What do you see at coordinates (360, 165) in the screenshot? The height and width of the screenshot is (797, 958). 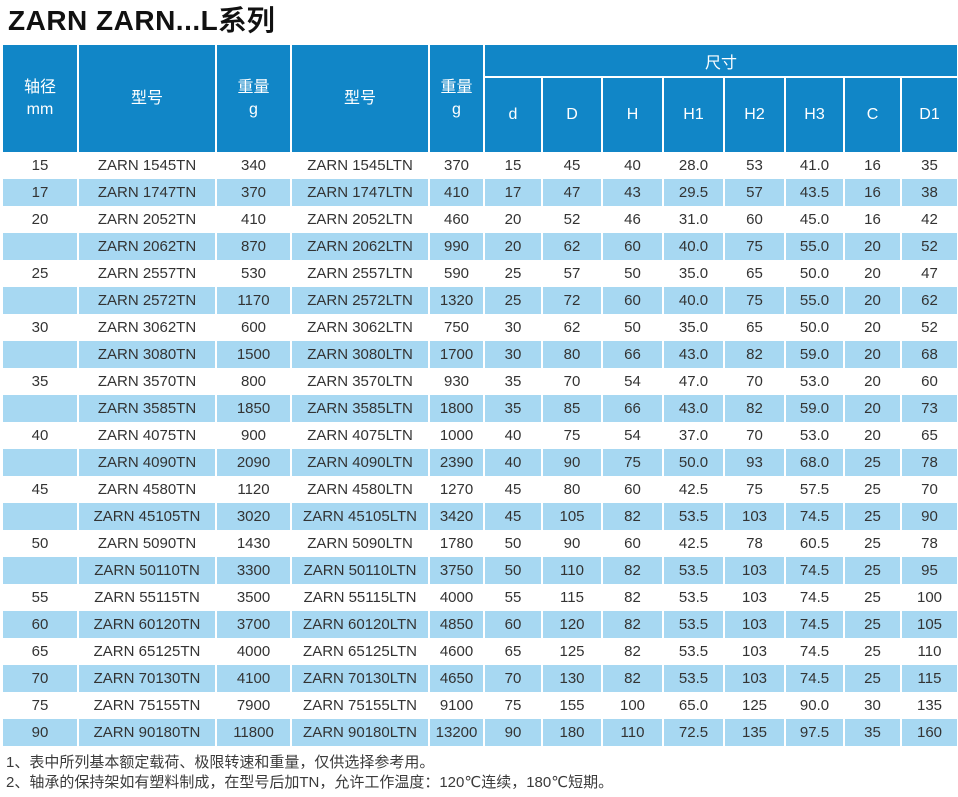 I see `cell-model-ltn: ZARN 1545LTN` at bounding box center [360, 165].